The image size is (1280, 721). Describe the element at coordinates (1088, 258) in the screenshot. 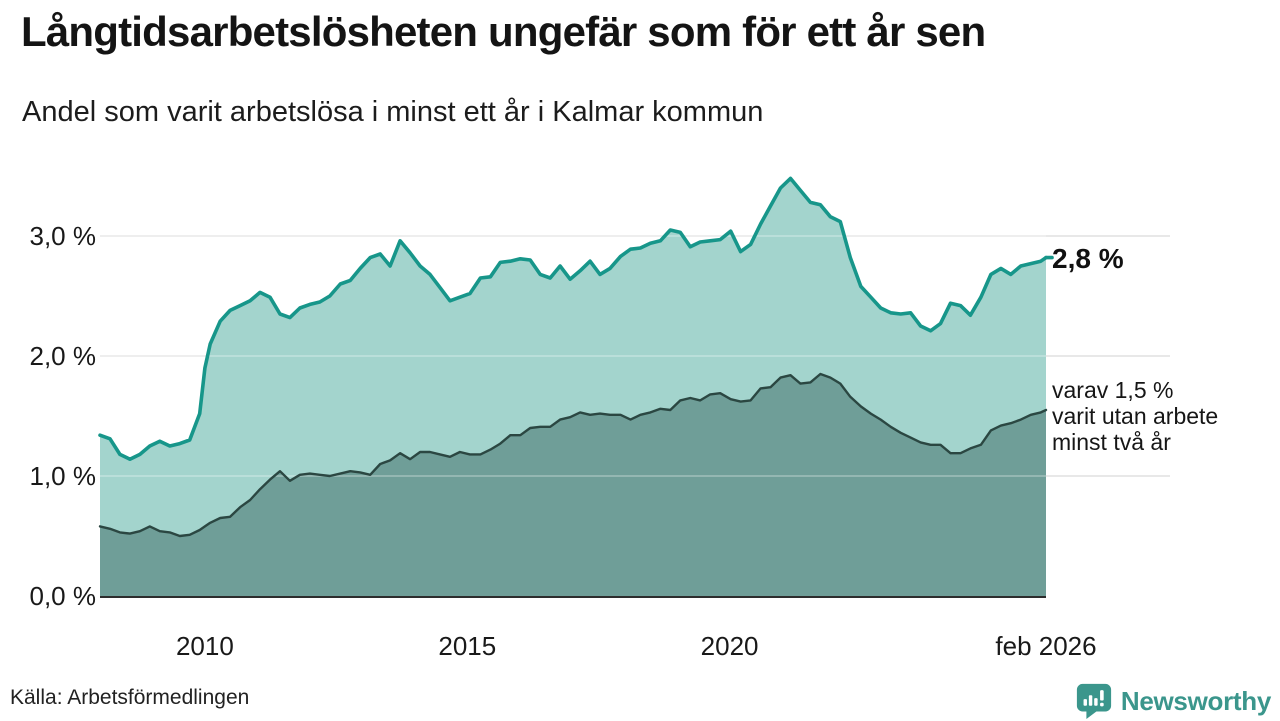

I see `latest-value-label: 2,8 %` at that location.